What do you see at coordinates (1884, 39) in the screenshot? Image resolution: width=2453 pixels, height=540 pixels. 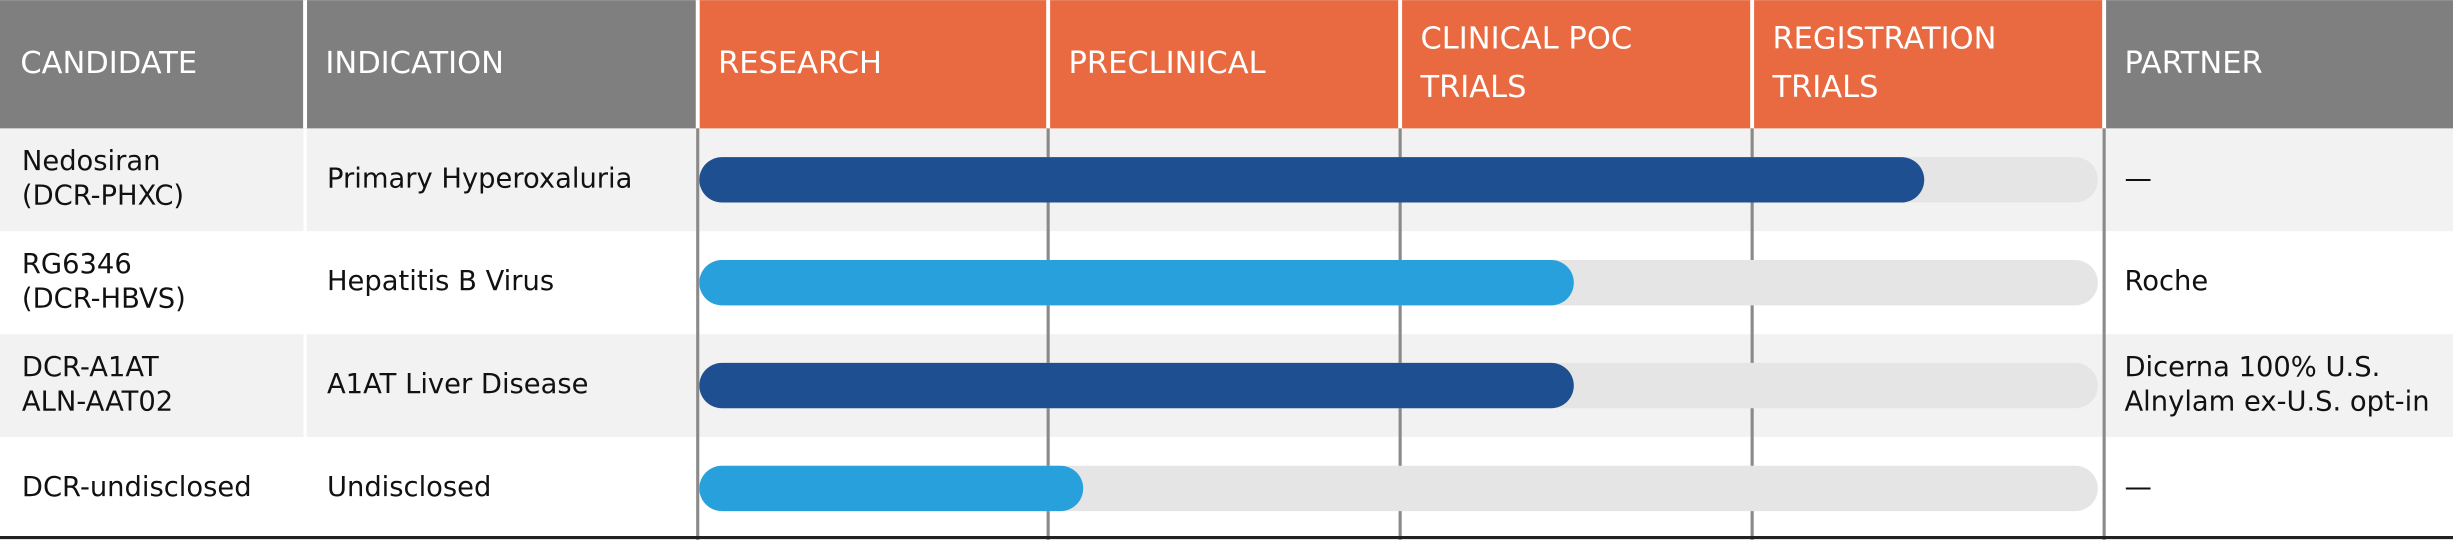 I see `header-label: REGISTRATION` at bounding box center [1884, 39].